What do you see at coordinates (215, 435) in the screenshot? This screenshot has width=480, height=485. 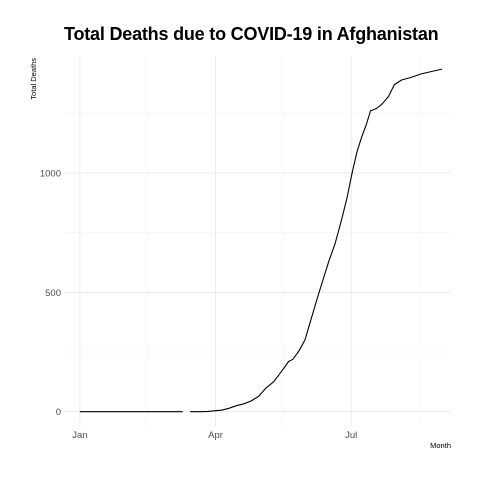 I see `x-tick-label: Apr` at bounding box center [215, 435].